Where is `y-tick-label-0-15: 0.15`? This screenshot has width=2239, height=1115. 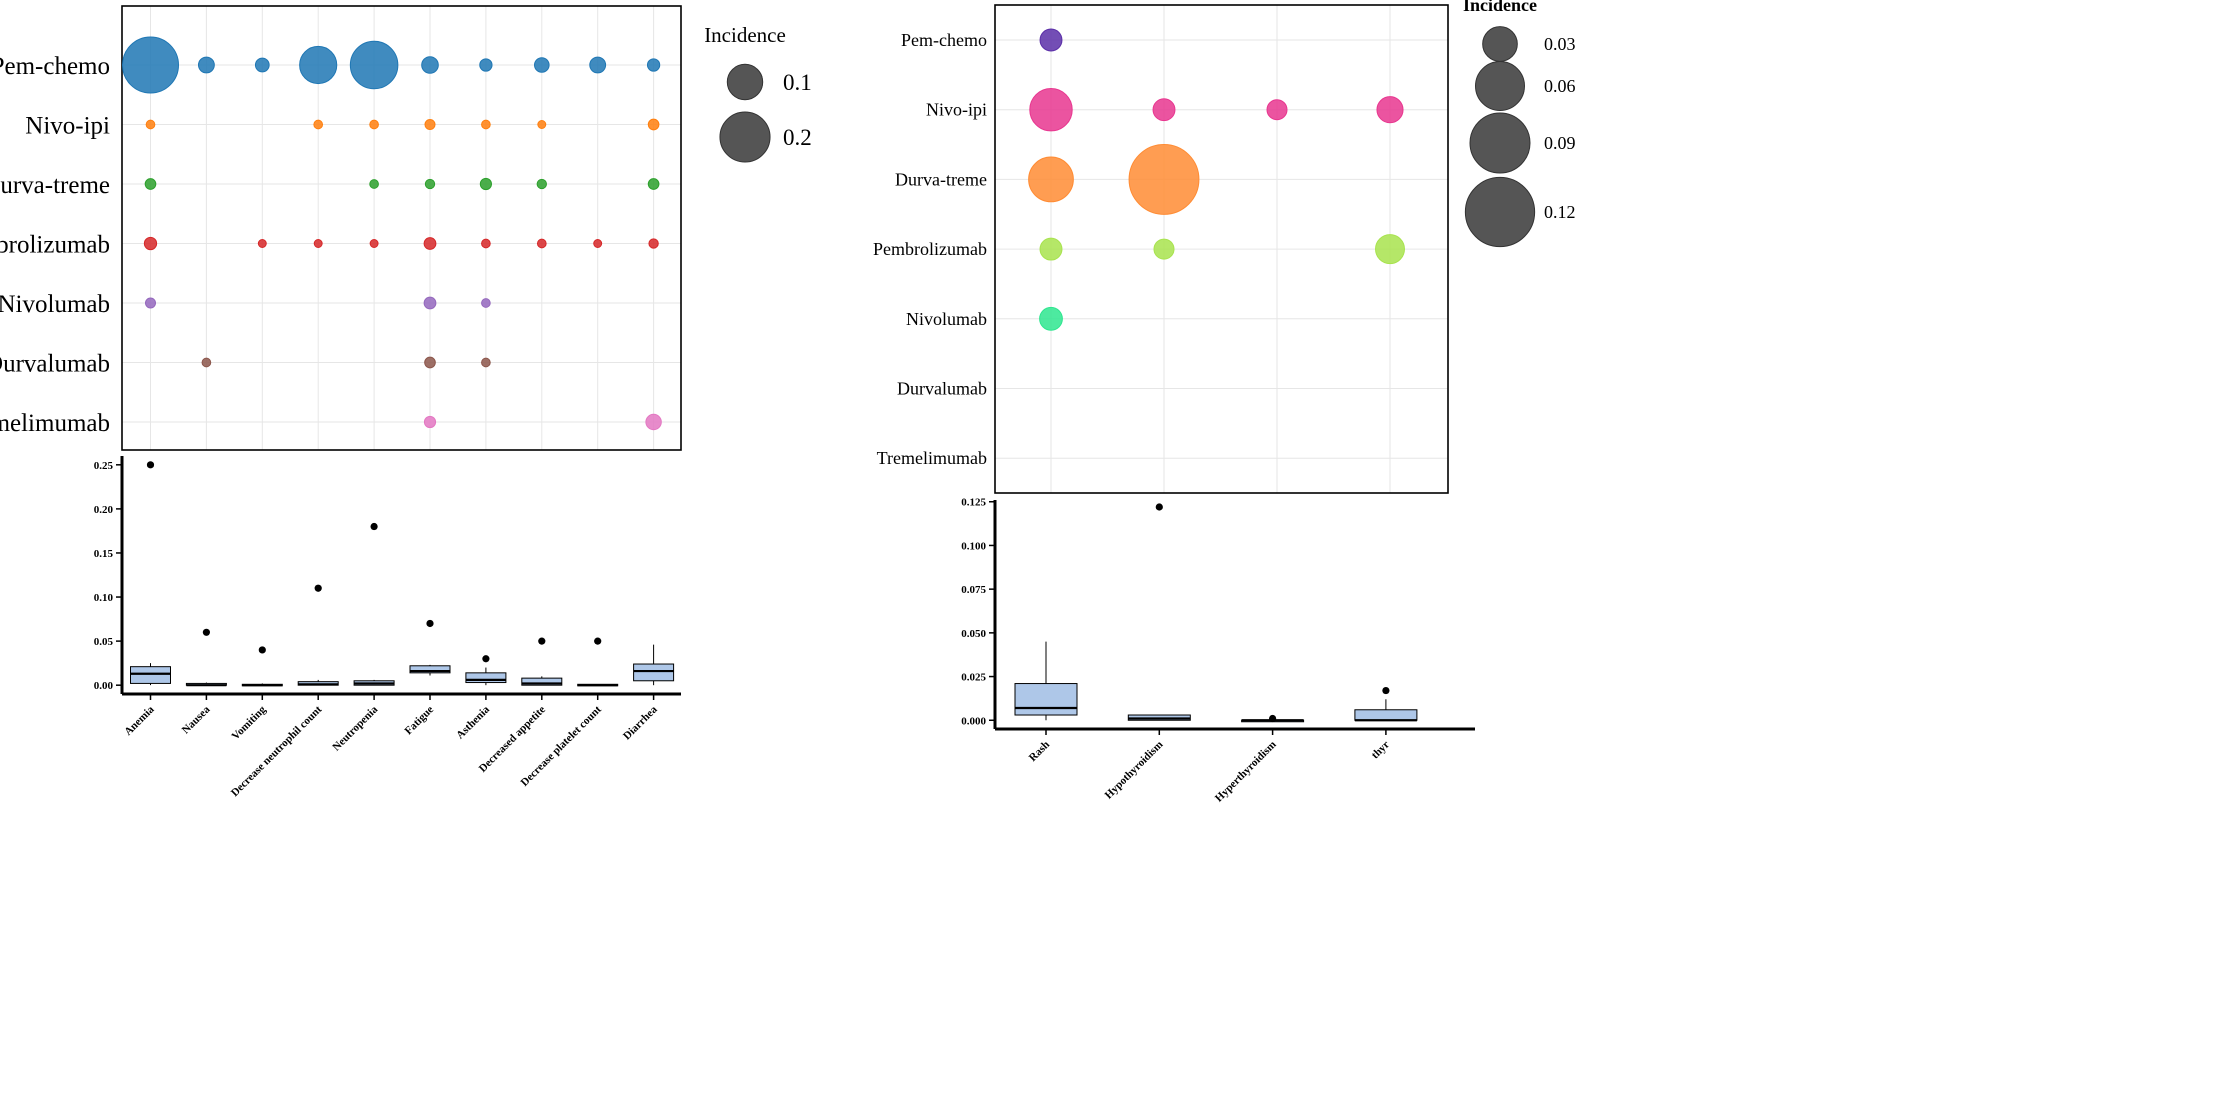
y-tick-label-0-15: 0.15 is located at coordinates (104, 554).